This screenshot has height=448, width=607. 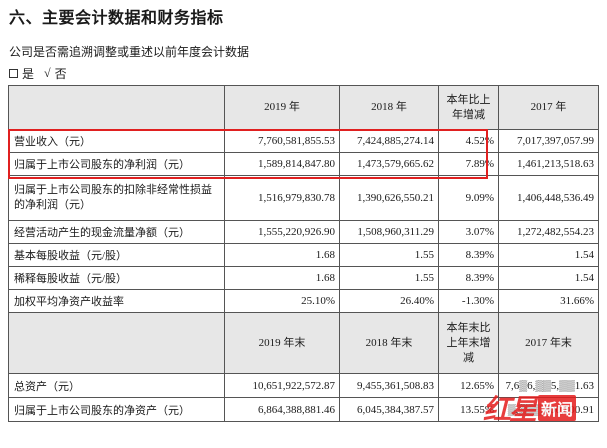 What do you see at coordinates (548, 141) in the screenshot?
I see `value-2017: 7,017,397,057.99` at bounding box center [548, 141].